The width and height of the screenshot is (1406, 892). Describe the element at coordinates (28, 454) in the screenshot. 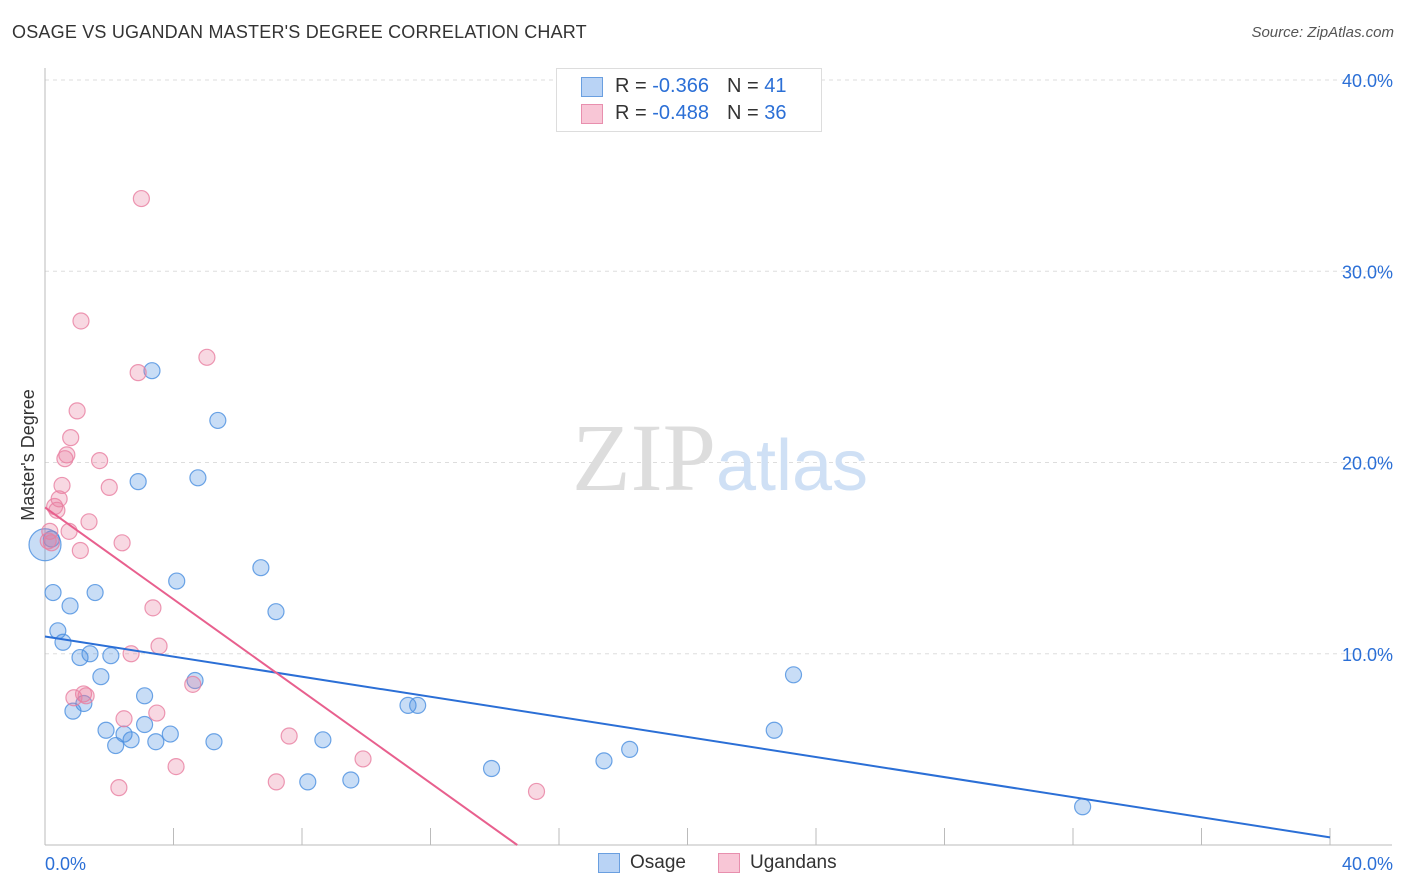

I see `y-axis-label: Master's Degree` at that location.